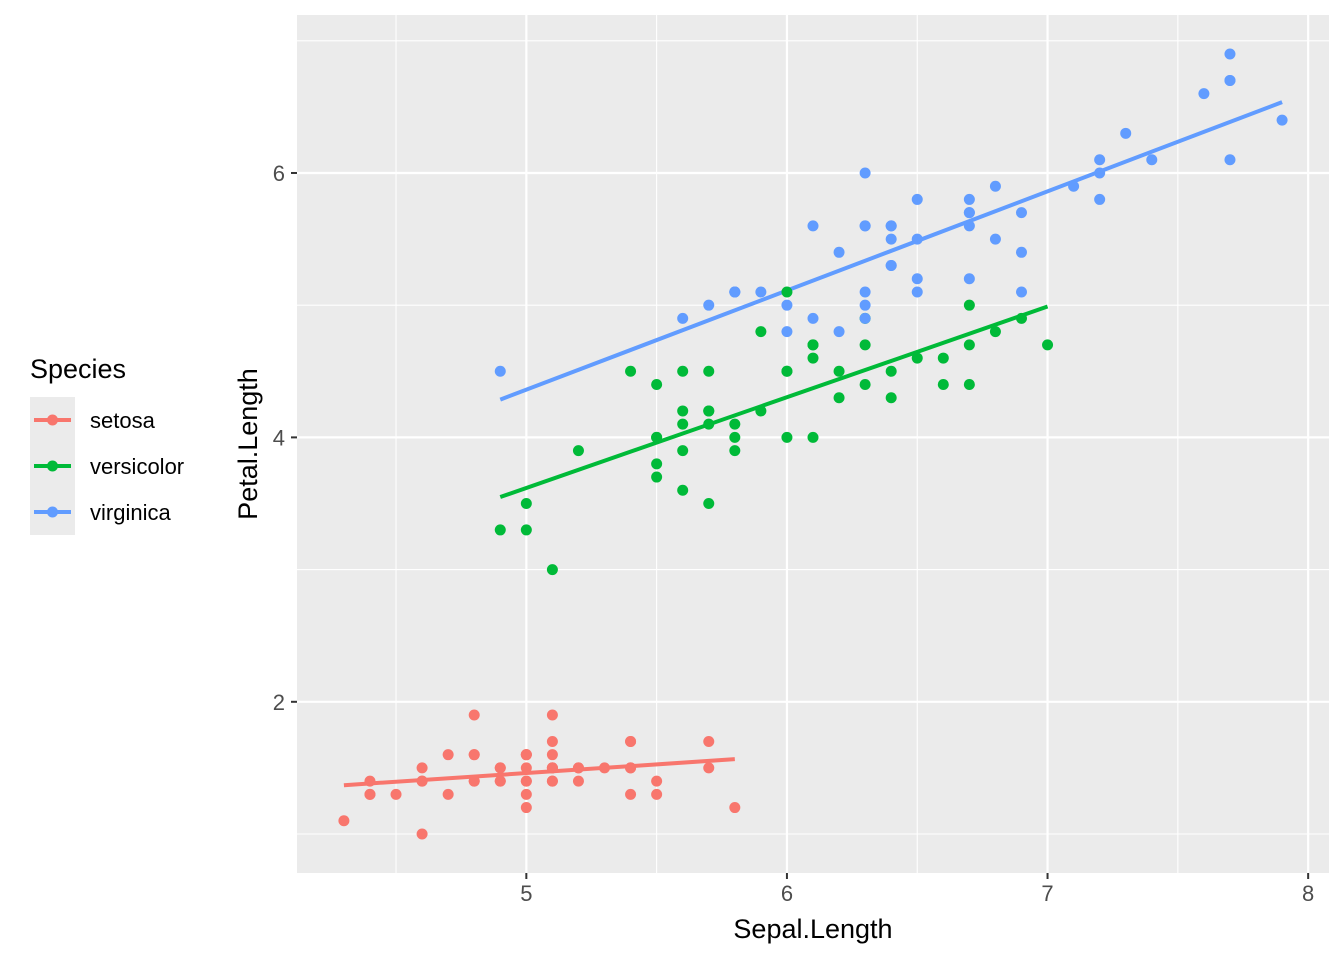 This screenshot has width=1344, height=965. What do you see at coordinates (248, 444) in the screenshot?
I see `y-axis-label: Petal.Length` at bounding box center [248, 444].